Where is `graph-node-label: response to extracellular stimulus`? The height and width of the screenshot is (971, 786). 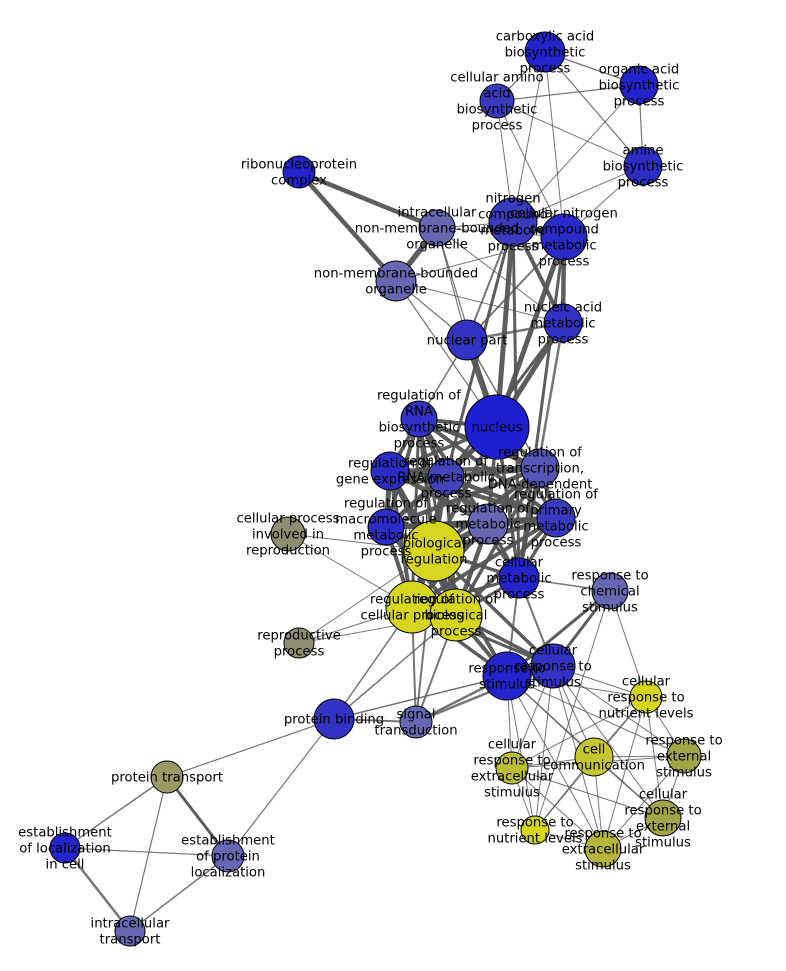
graph-node-label: response to extracellular stimulus is located at coordinates (603, 850).